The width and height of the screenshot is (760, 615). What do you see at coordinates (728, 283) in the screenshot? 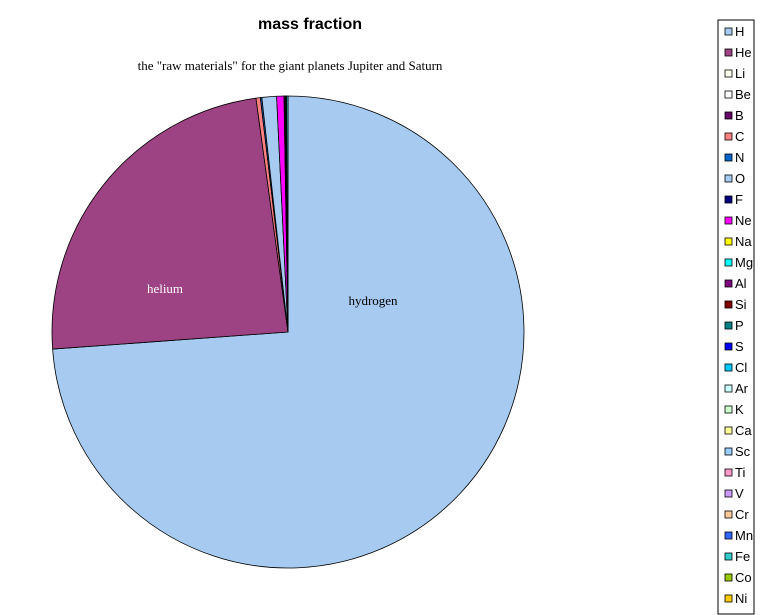
I see `legend-swatch-al` at bounding box center [728, 283].